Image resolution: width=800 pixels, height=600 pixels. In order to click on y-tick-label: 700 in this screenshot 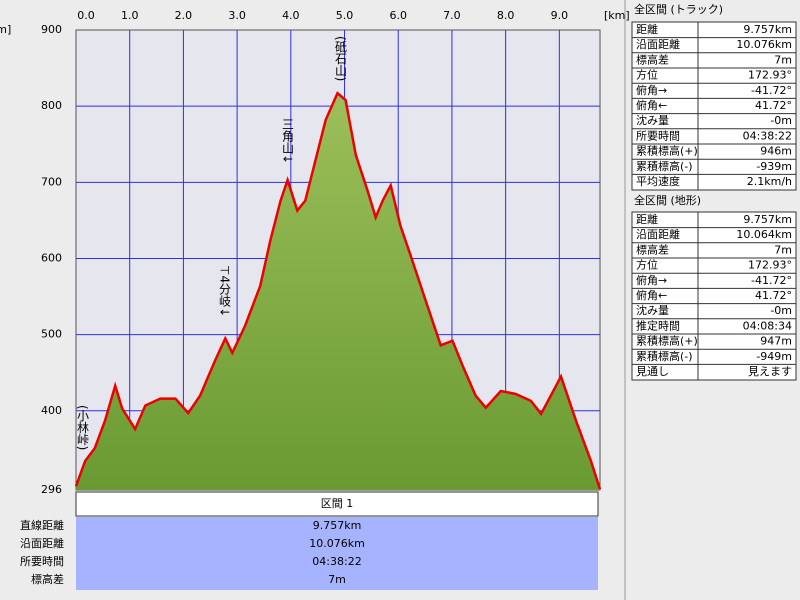, I will do `click(51, 181)`.